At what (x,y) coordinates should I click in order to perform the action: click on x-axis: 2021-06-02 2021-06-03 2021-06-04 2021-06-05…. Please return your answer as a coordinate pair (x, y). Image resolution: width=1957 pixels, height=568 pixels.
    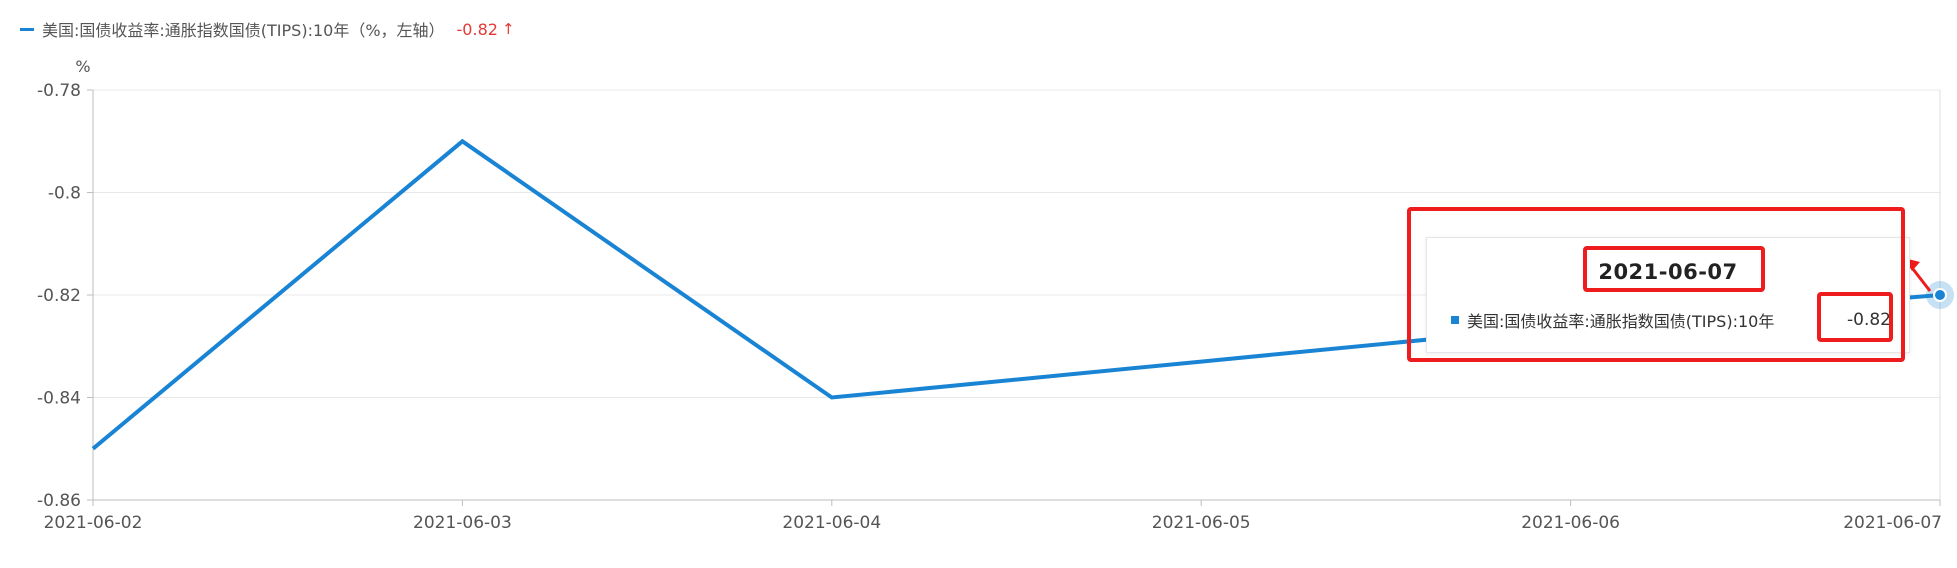
    Looking at the image, I should click on (993, 516).